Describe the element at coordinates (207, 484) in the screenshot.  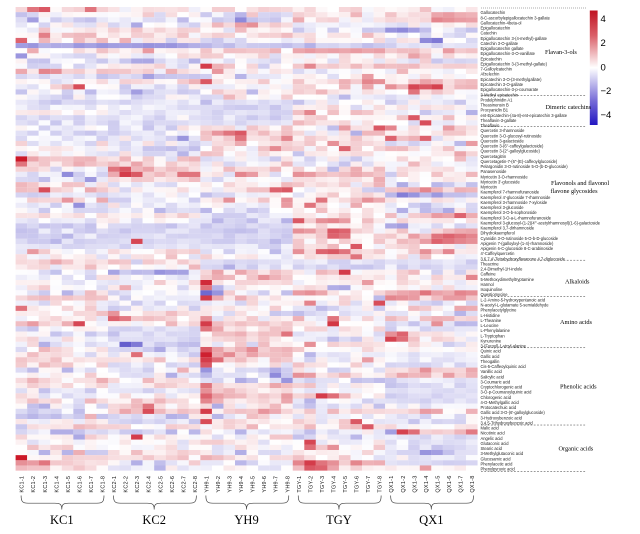
I see `svg-text: YH9-1` at that location.